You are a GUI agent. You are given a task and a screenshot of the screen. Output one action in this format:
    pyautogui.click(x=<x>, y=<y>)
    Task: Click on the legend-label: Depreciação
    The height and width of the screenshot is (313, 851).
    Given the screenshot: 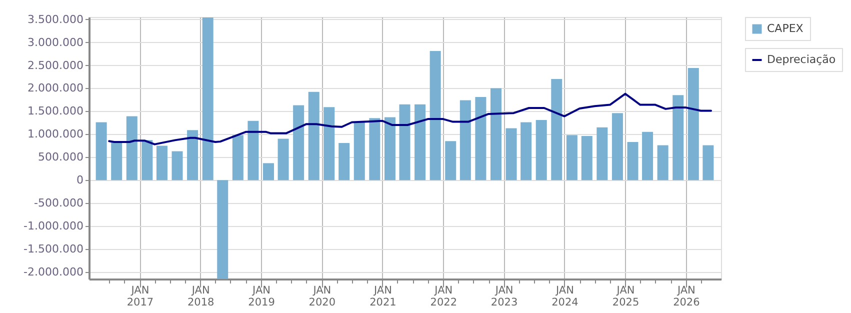 What is the action you would take?
    pyautogui.click(x=801, y=59)
    